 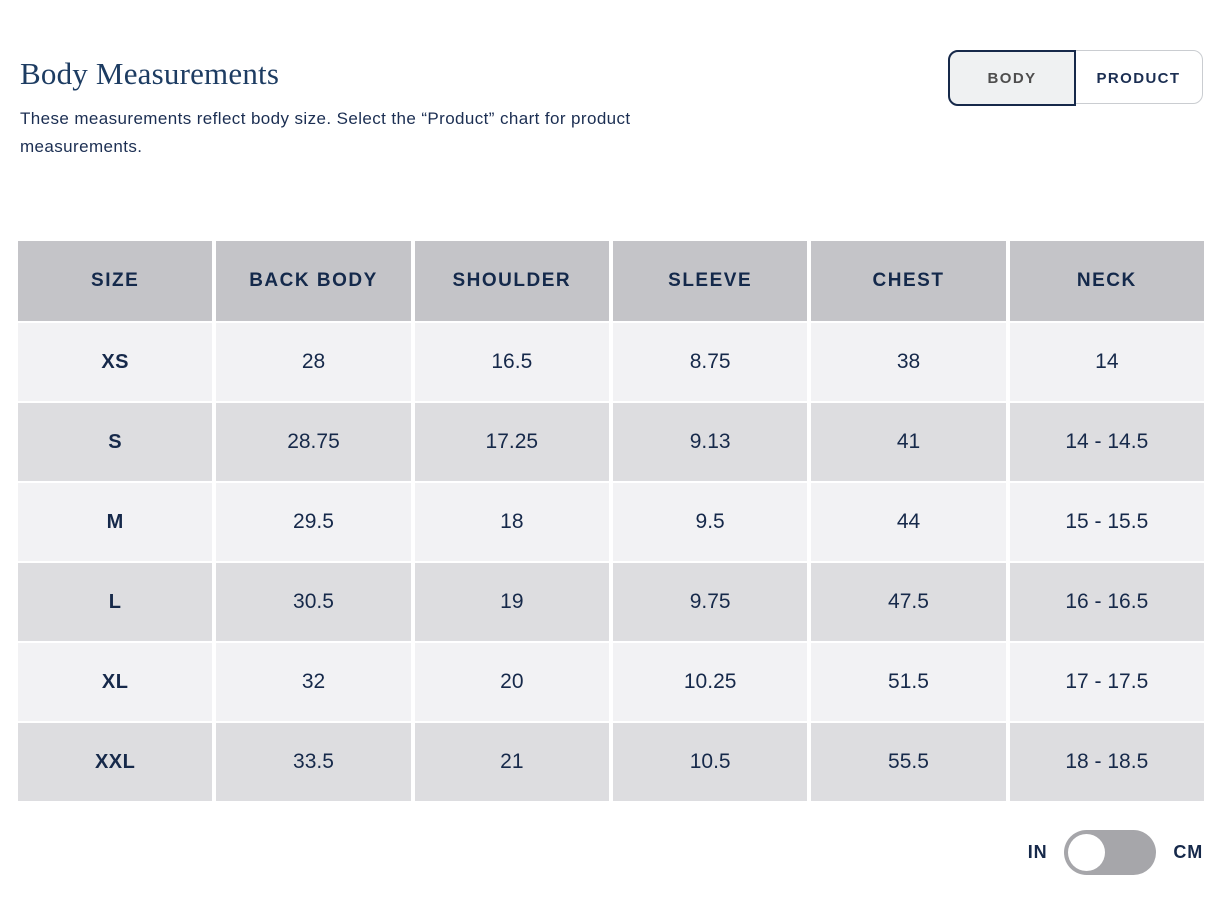 I want to click on measurement-cell: 9.13, so click(x=710, y=442).